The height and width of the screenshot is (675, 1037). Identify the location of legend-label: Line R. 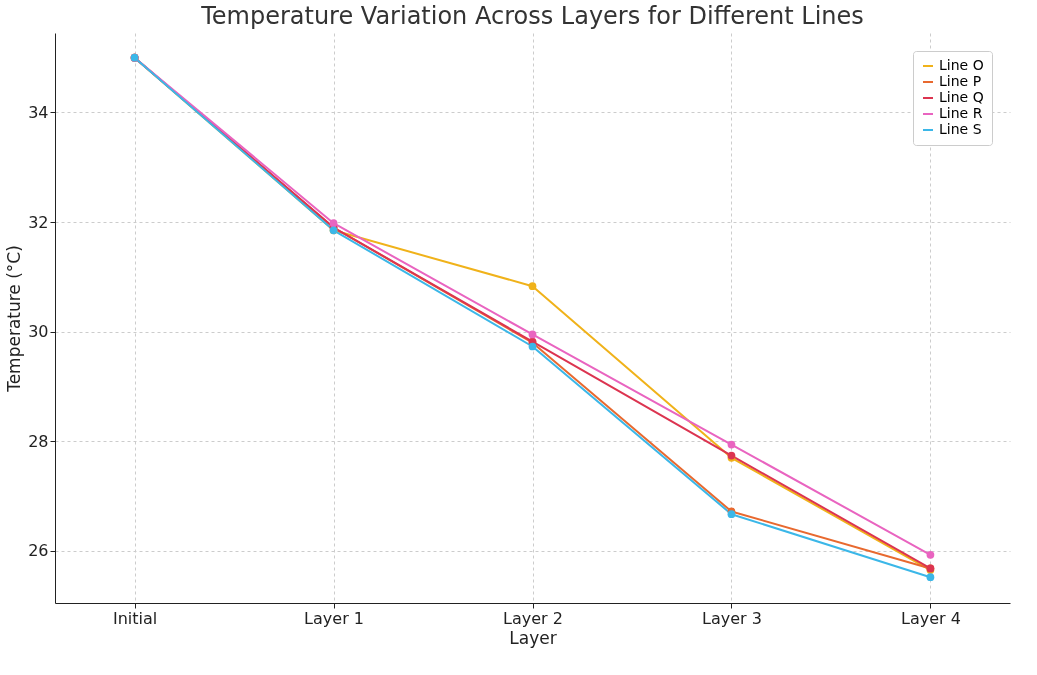
(961, 113).